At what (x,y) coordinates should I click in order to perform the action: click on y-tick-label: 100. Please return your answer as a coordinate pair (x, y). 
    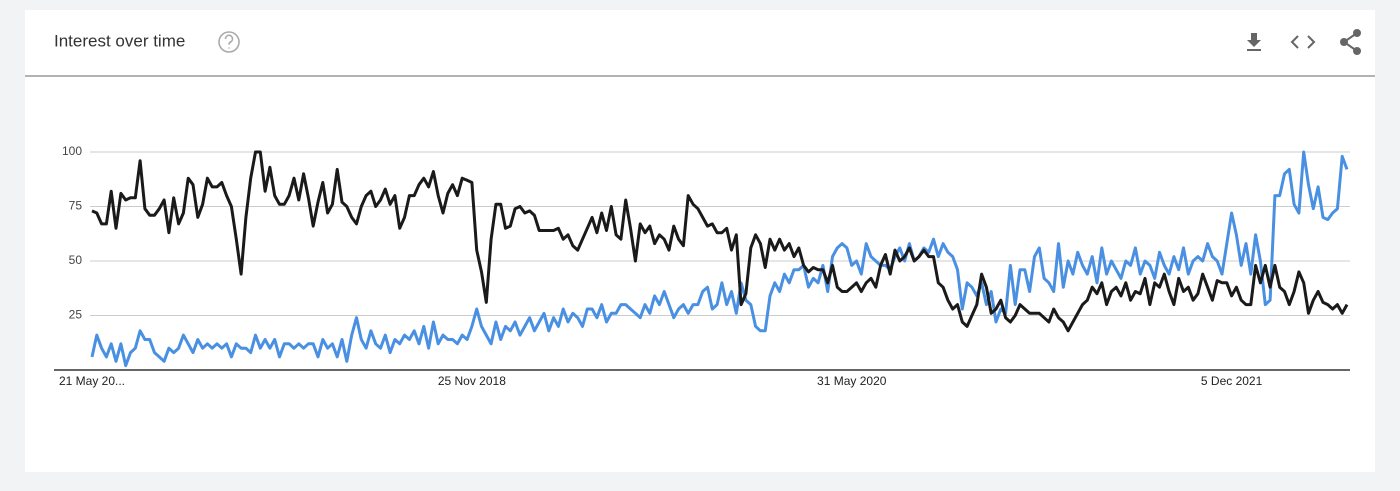
    Looking at the image, I should click on (72, 151).